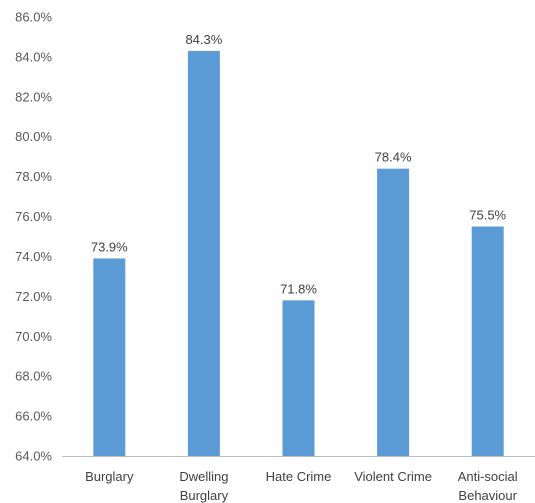 Image resolution: width=535 pixels, height=503 pixels. I want to click on category-label: Violent Crime, so click(393, 476).